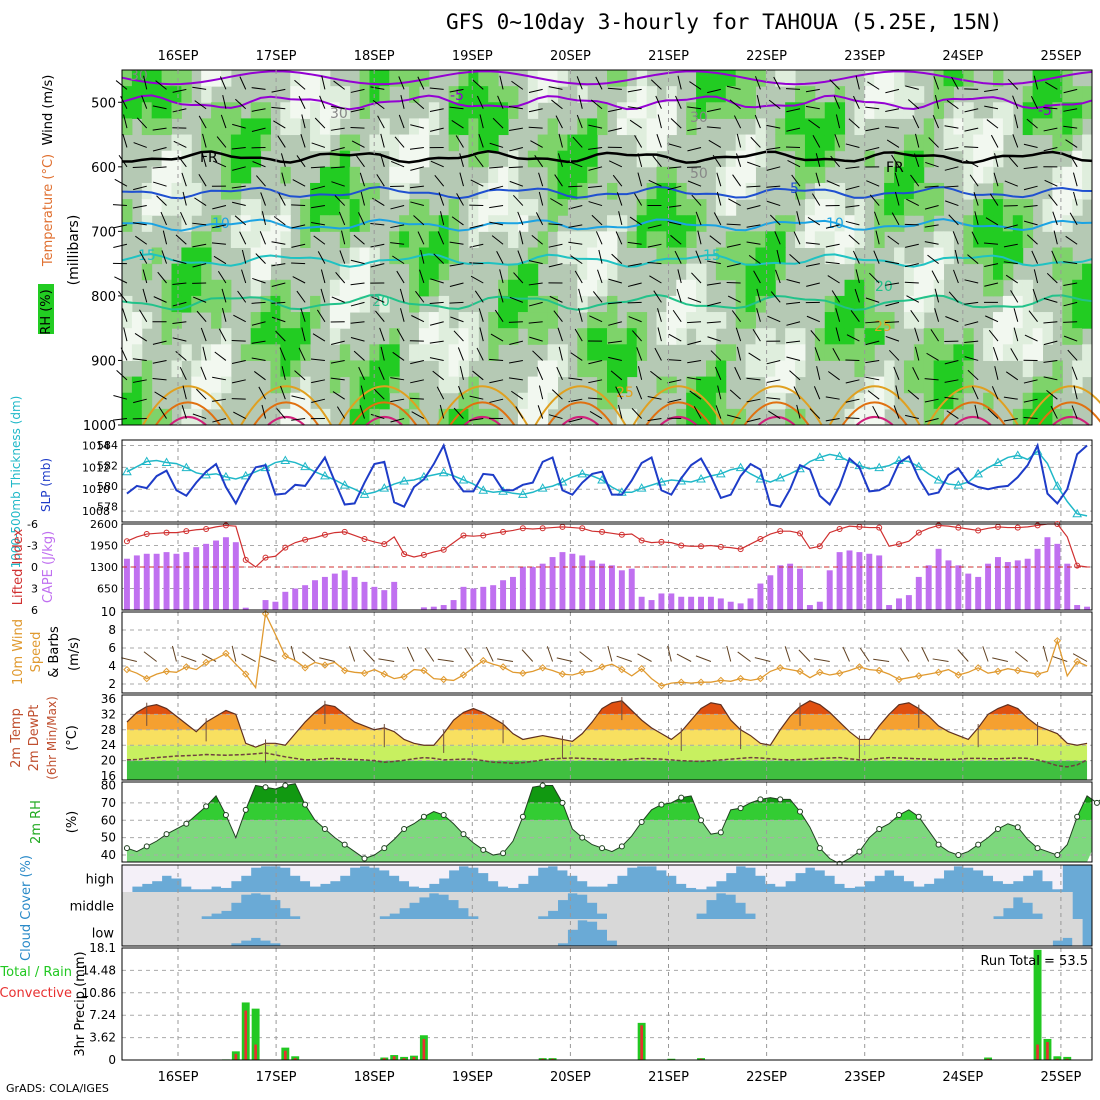 This screenshot has height=1100, width=1100. Describe the element at coordinates (503, 667) in the screenshot. I see `wind-speed-marker` at that location.